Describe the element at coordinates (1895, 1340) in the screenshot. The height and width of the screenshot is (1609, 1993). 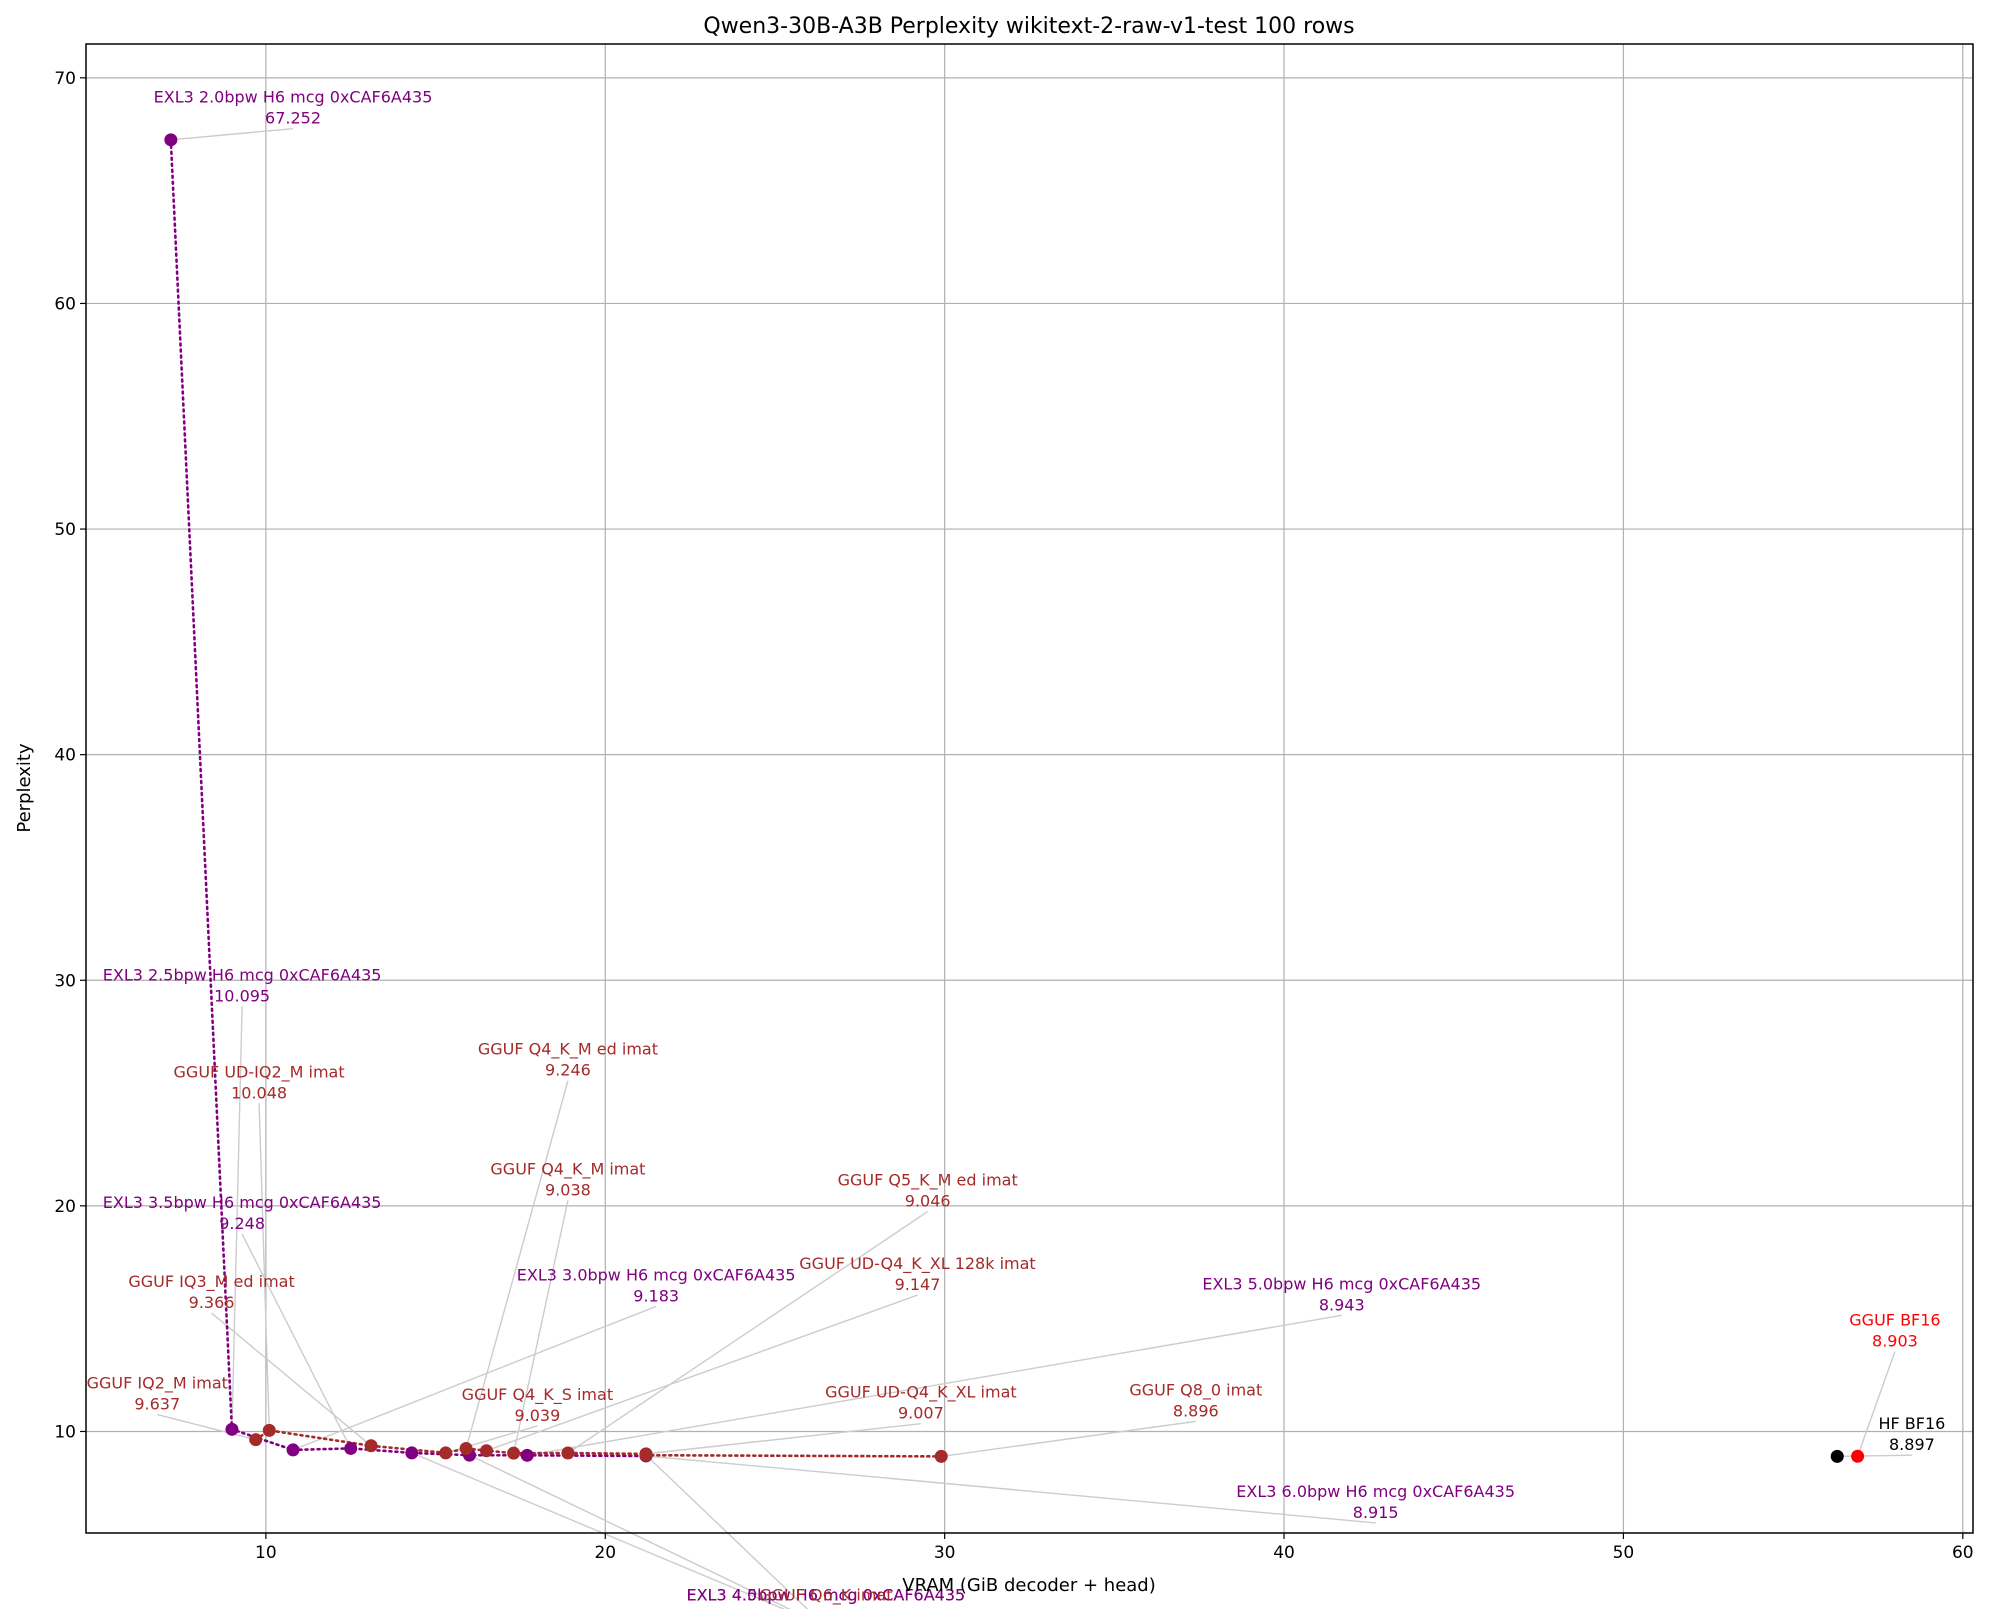
I see `annotation-value: 8.903` at that location.